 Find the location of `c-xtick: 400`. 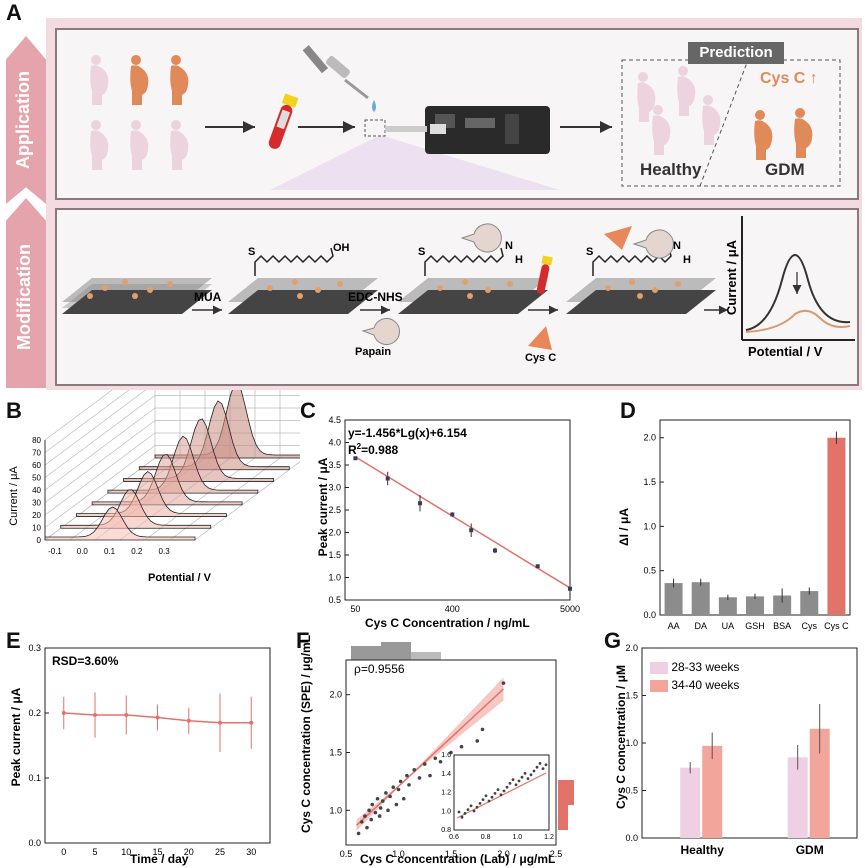

c-xtick: 400 is located at coordinates (452, 609).